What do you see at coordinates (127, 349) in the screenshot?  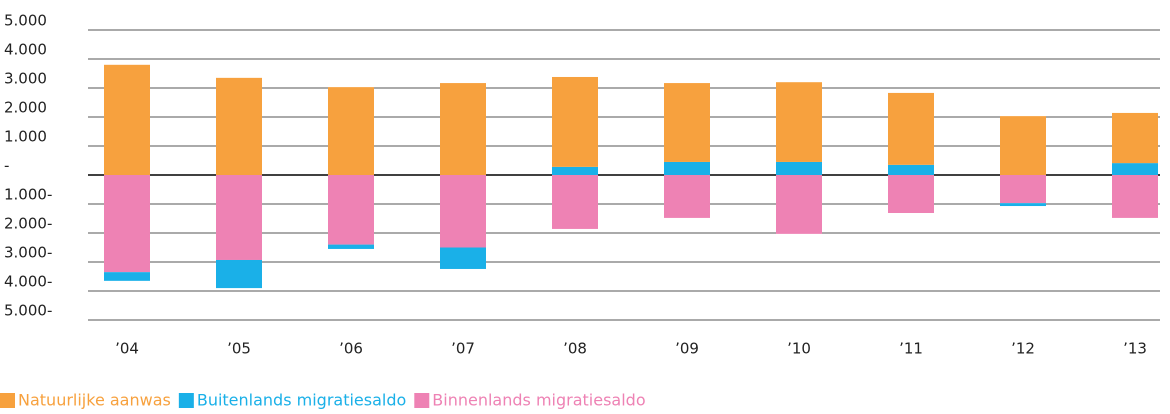 I see `x-tick-label: ’04` at bounding box center [127, 349].